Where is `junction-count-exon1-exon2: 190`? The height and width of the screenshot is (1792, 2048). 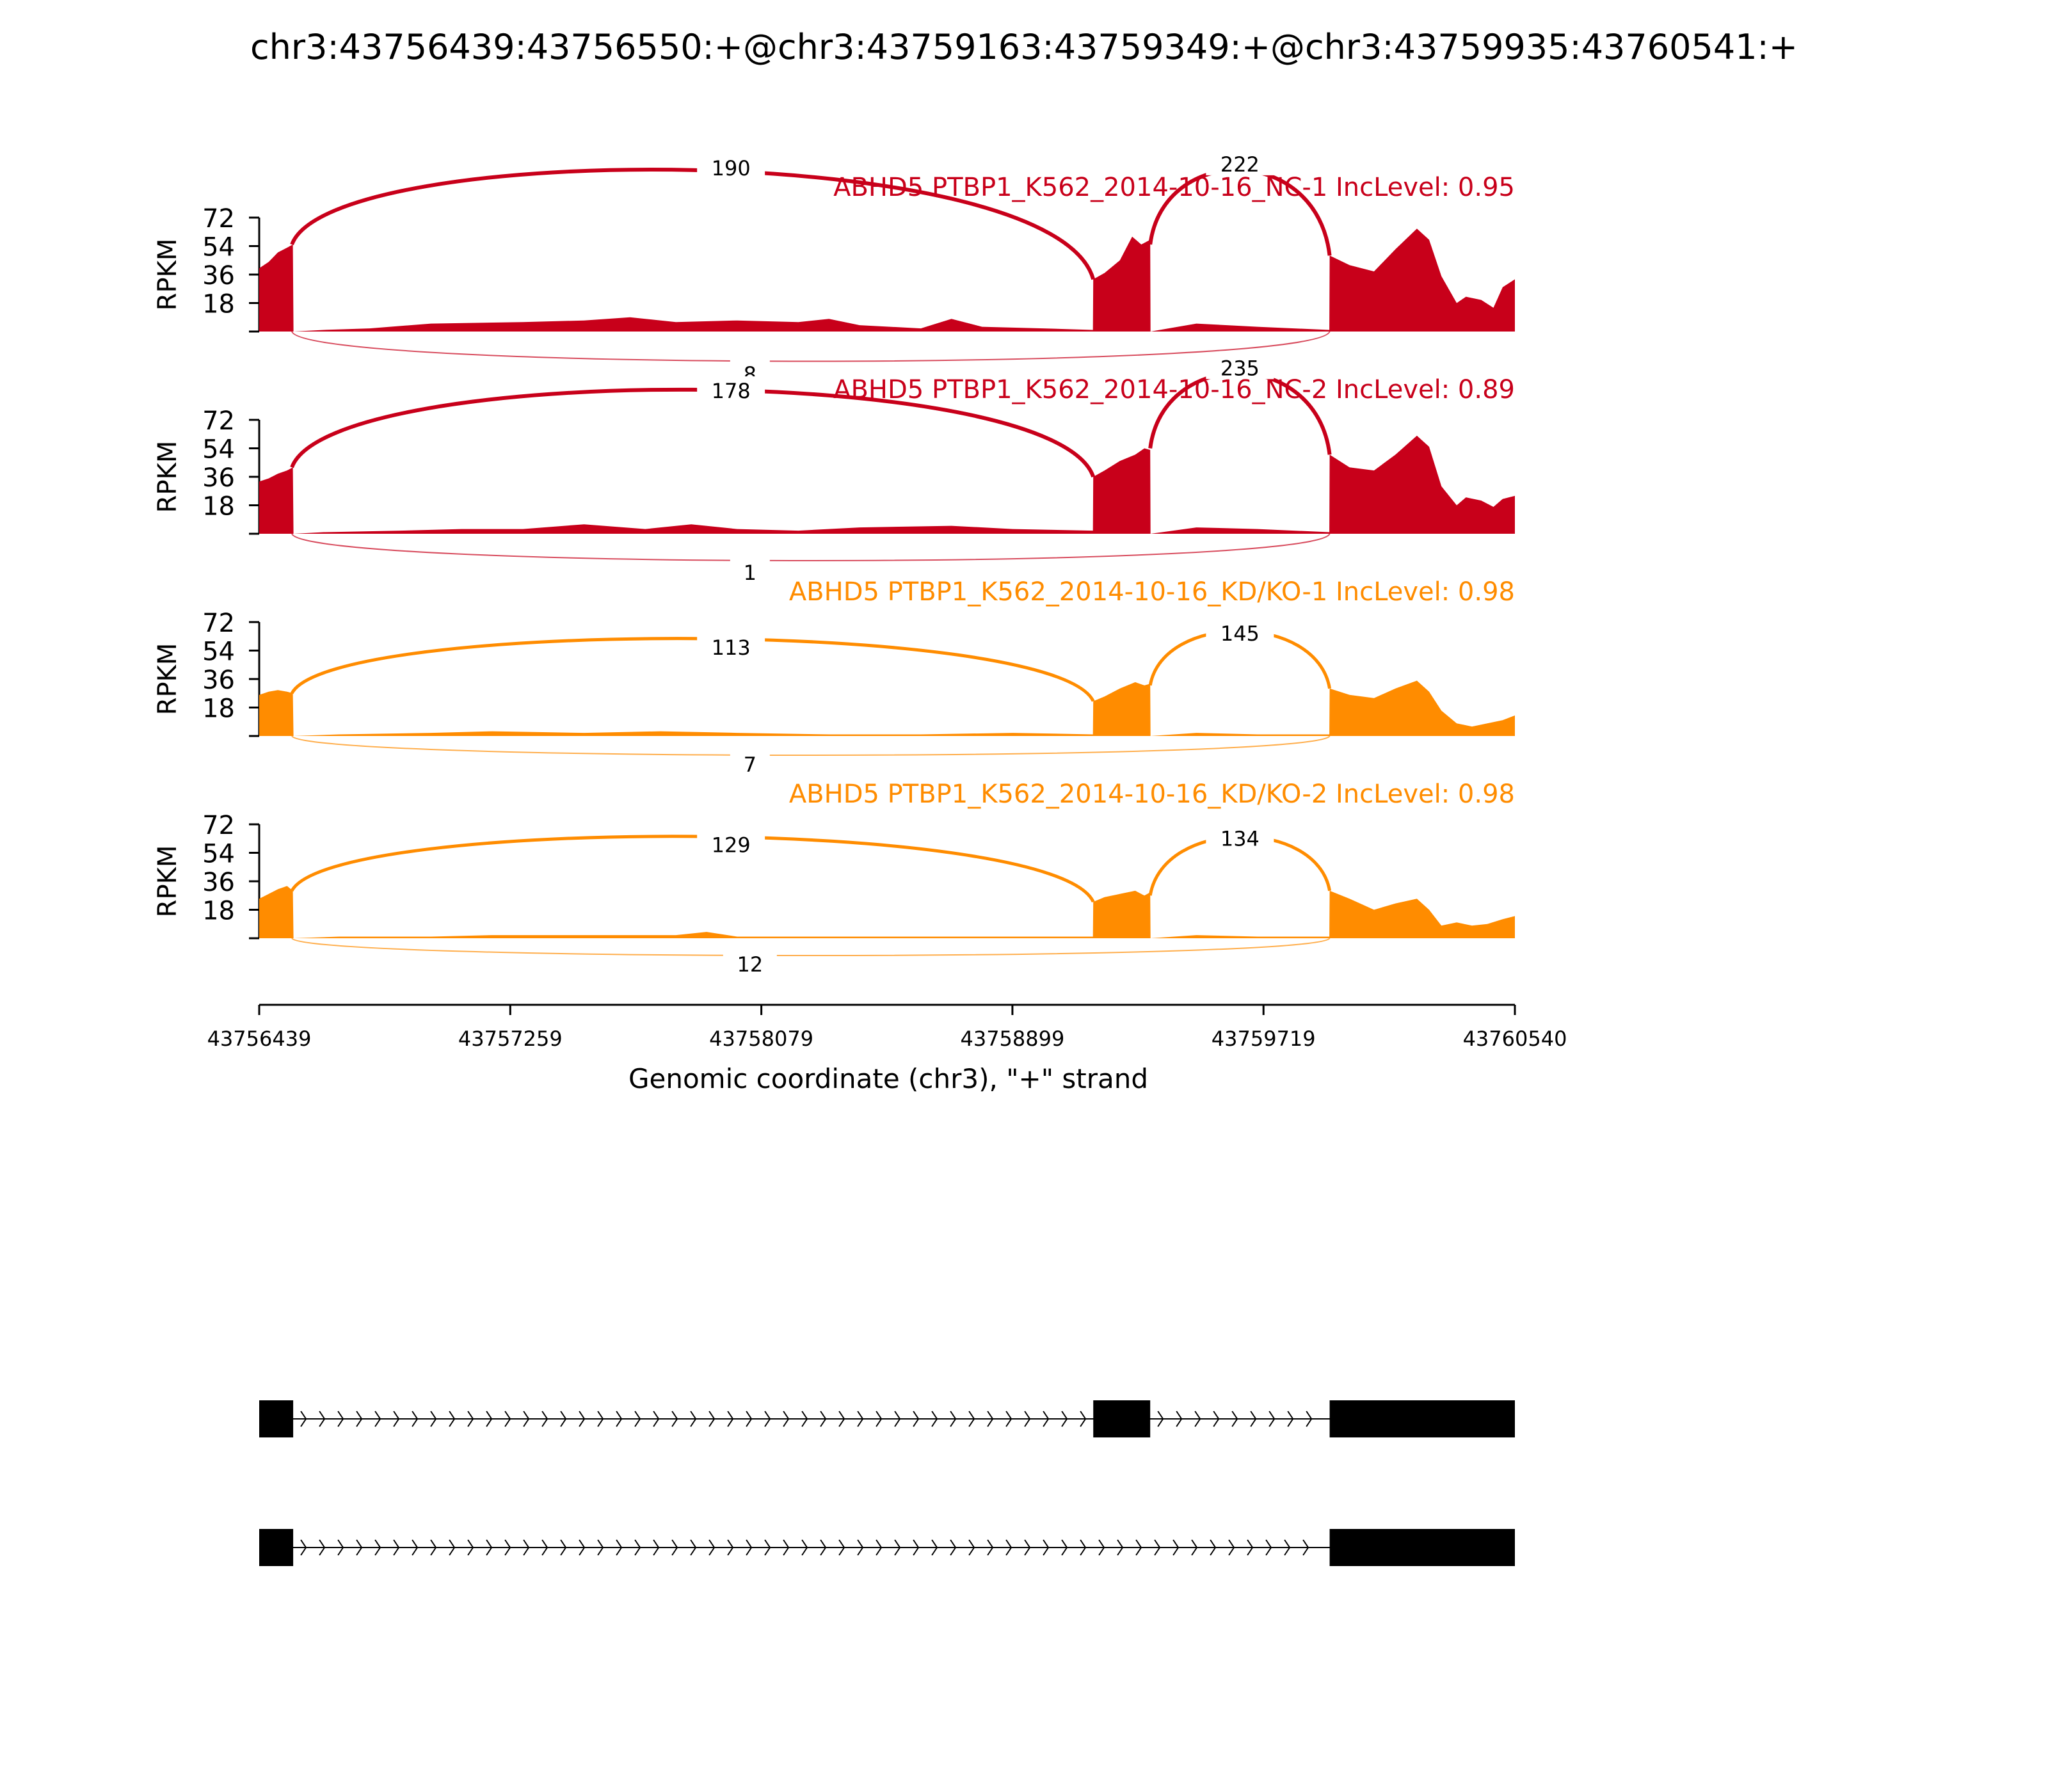 junction-count-exon1-exon2: 190 is located at coordinates (731, 168).